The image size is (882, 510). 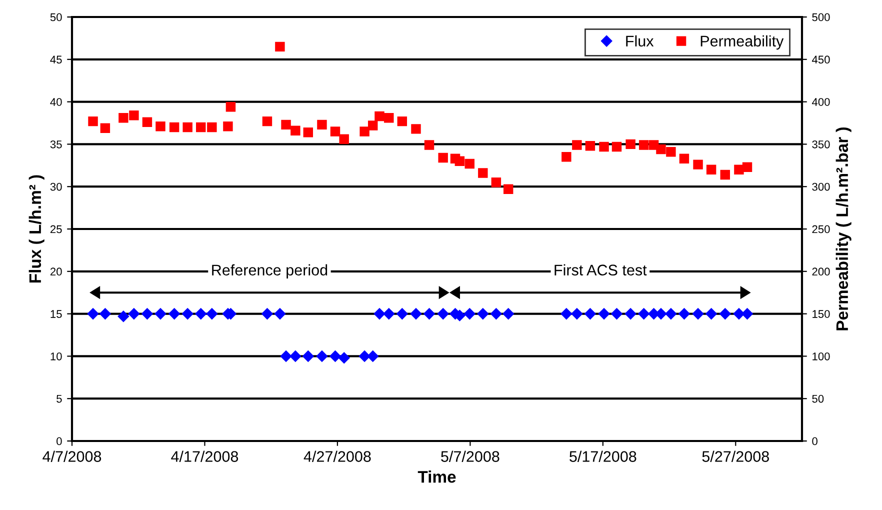 What do you see at coordinates (59, 441) in the screenshot?
I see `y-tick-label: 0` at bounding box center [59, 441].